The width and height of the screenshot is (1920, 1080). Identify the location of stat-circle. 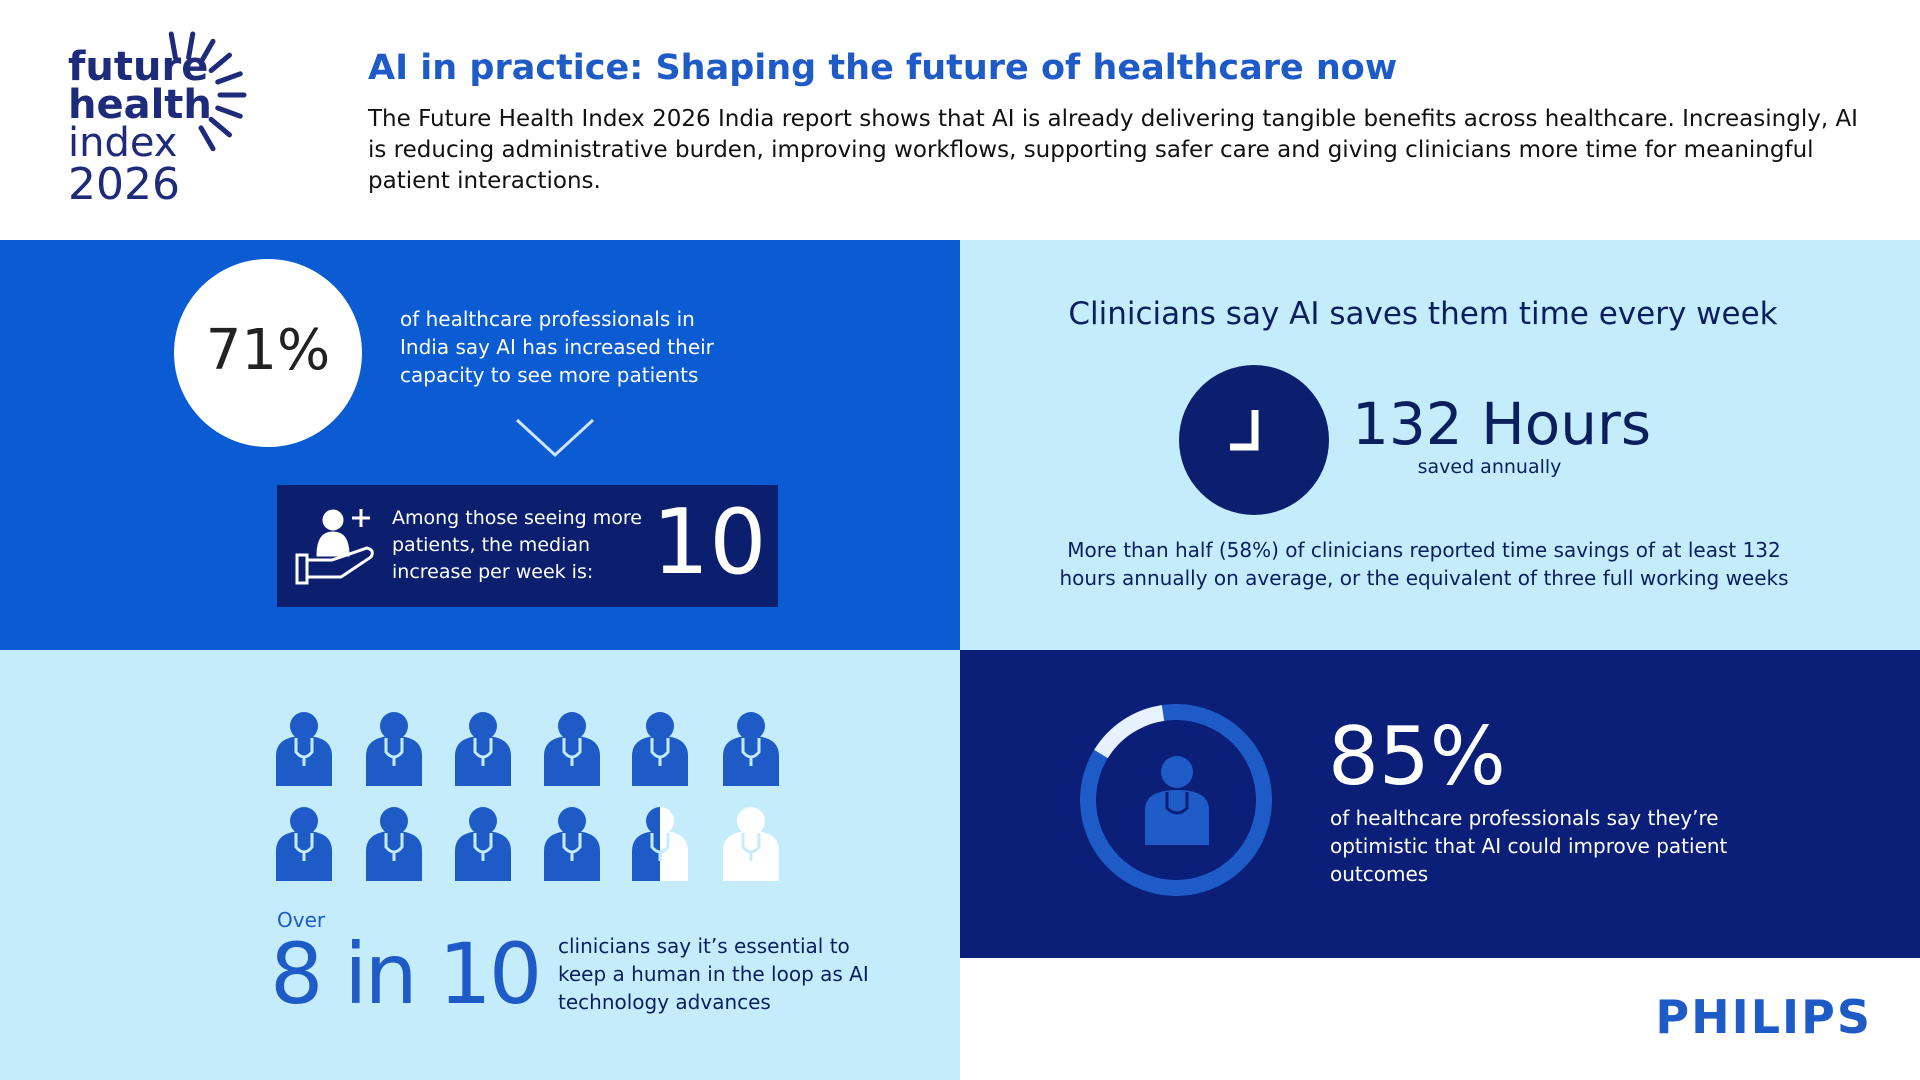
(268, 353).